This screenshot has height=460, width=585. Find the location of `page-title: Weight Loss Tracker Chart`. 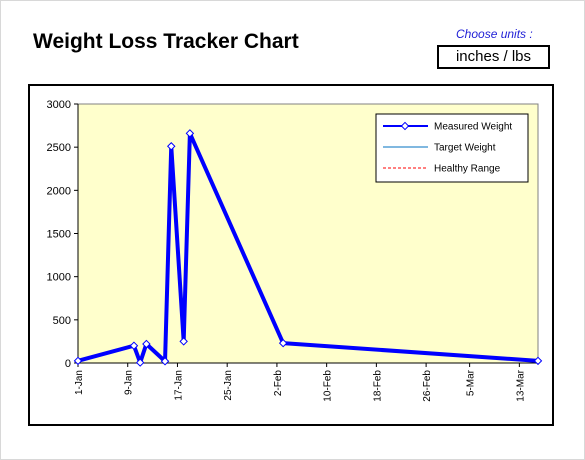

page-title: Weight Loss Tracker Chart is located at coordinates (166, 41).